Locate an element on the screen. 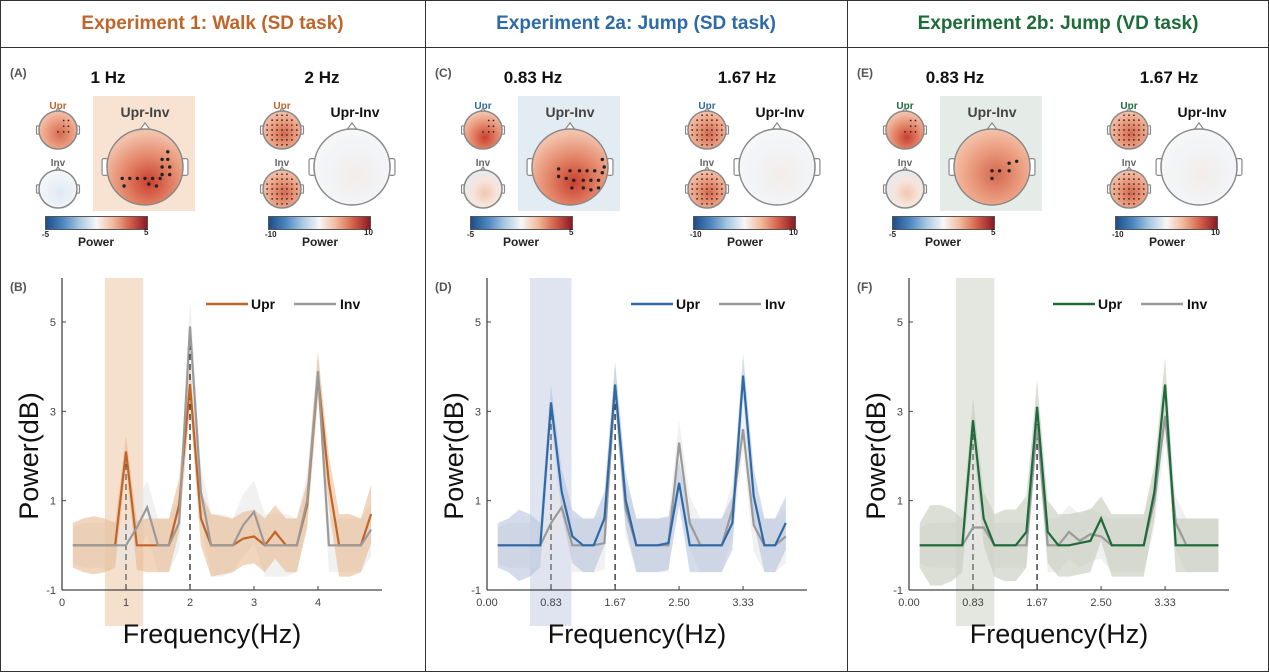 The width and height of the screenshot is (1269, 672). x-tick-label: 2.50 is located at coordinates (1100, 603).